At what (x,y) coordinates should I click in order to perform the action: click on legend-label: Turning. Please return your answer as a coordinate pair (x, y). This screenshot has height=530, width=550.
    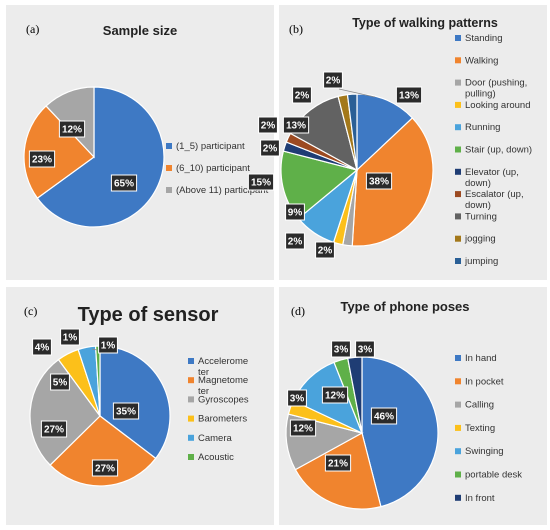
    Looking at the image, I should click on (481, 216).